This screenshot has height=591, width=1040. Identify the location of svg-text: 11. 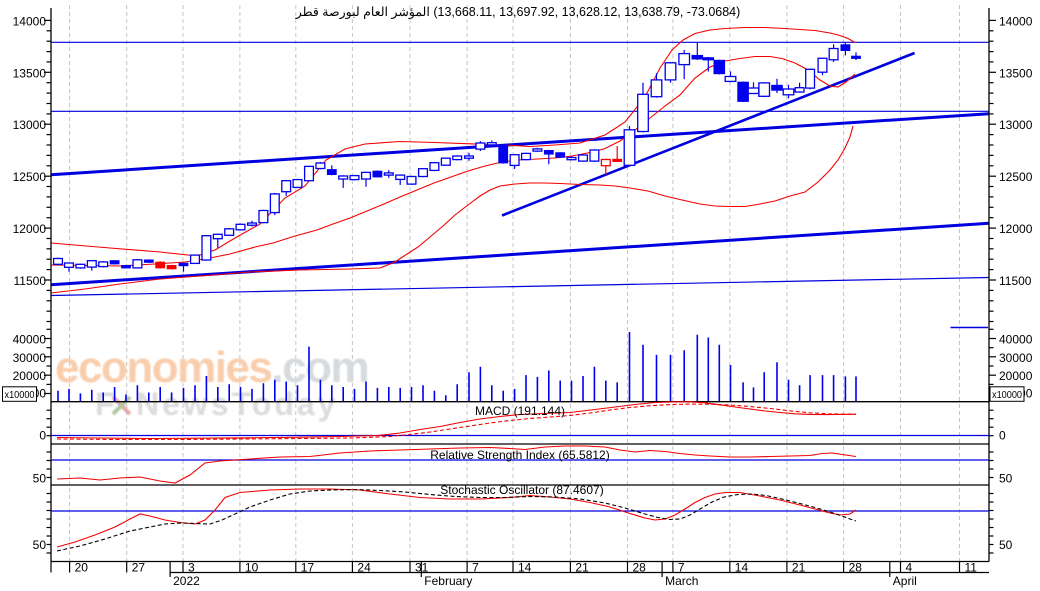
(971, 568).